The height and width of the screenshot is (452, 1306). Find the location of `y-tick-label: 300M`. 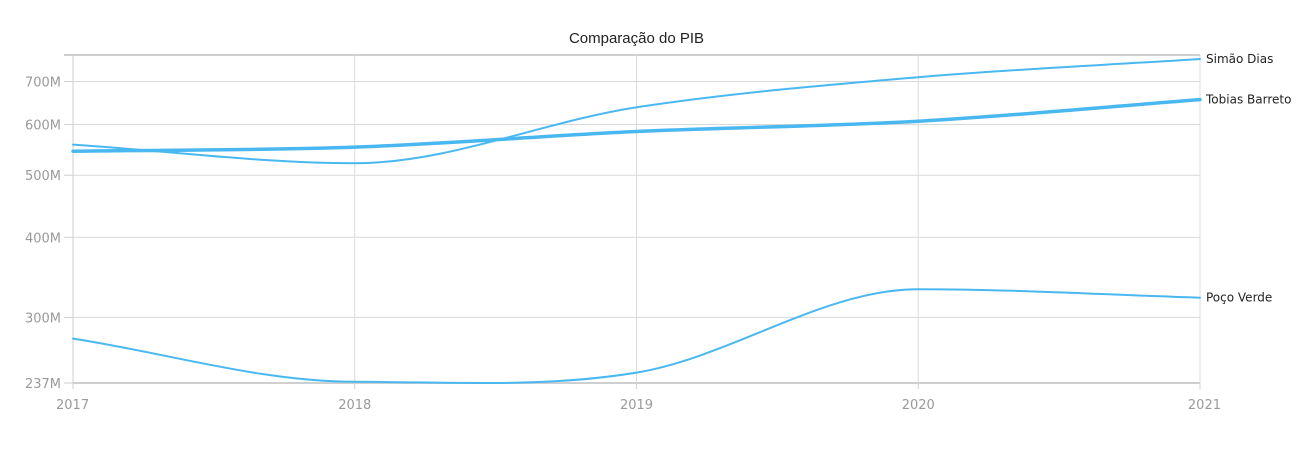

y-tick-label: 300M is located at coordinates (43, 318).